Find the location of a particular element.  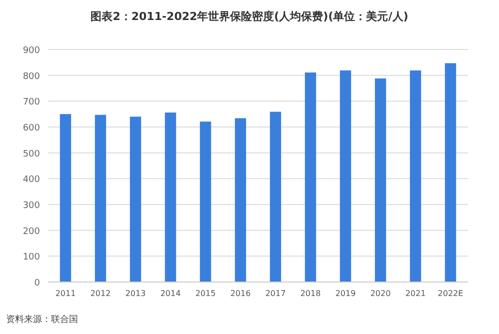

x-tick-label: 2022E is located at coordinates (451, 293).